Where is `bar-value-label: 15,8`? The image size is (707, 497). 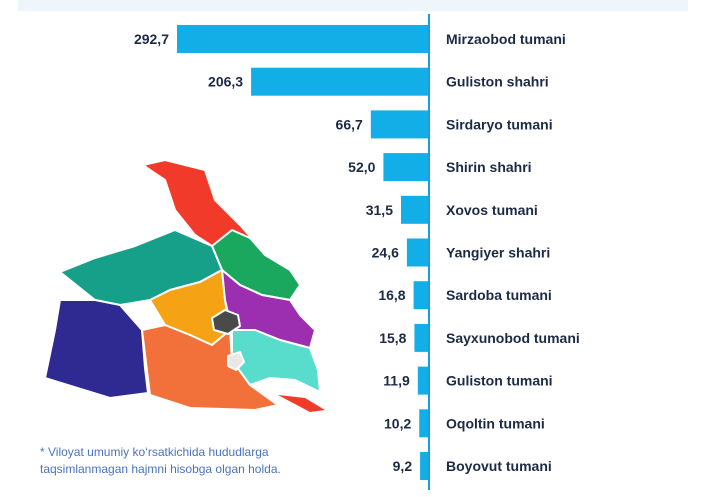
bar-value-label: 15,8 is located at coordinates (392, 338).